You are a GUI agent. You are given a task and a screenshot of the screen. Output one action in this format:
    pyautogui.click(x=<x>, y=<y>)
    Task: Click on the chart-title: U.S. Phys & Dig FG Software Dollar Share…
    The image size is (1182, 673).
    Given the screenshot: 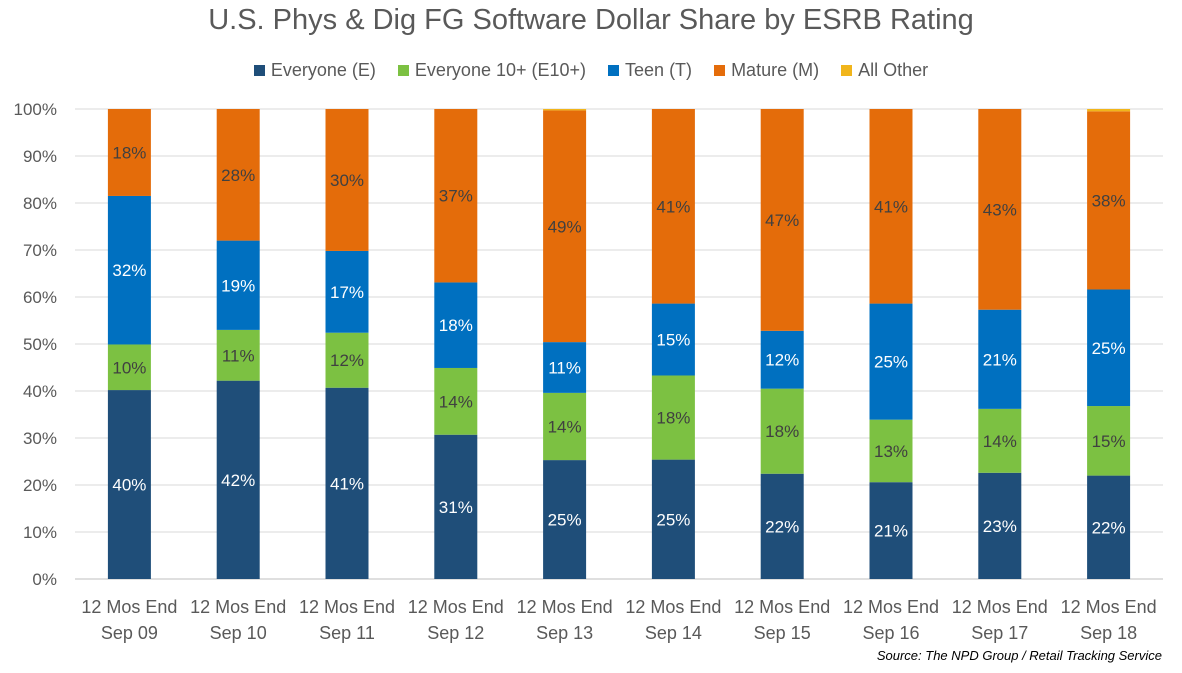 What is the action you would take?
    pyautogui.click(x=591, y=20)
    